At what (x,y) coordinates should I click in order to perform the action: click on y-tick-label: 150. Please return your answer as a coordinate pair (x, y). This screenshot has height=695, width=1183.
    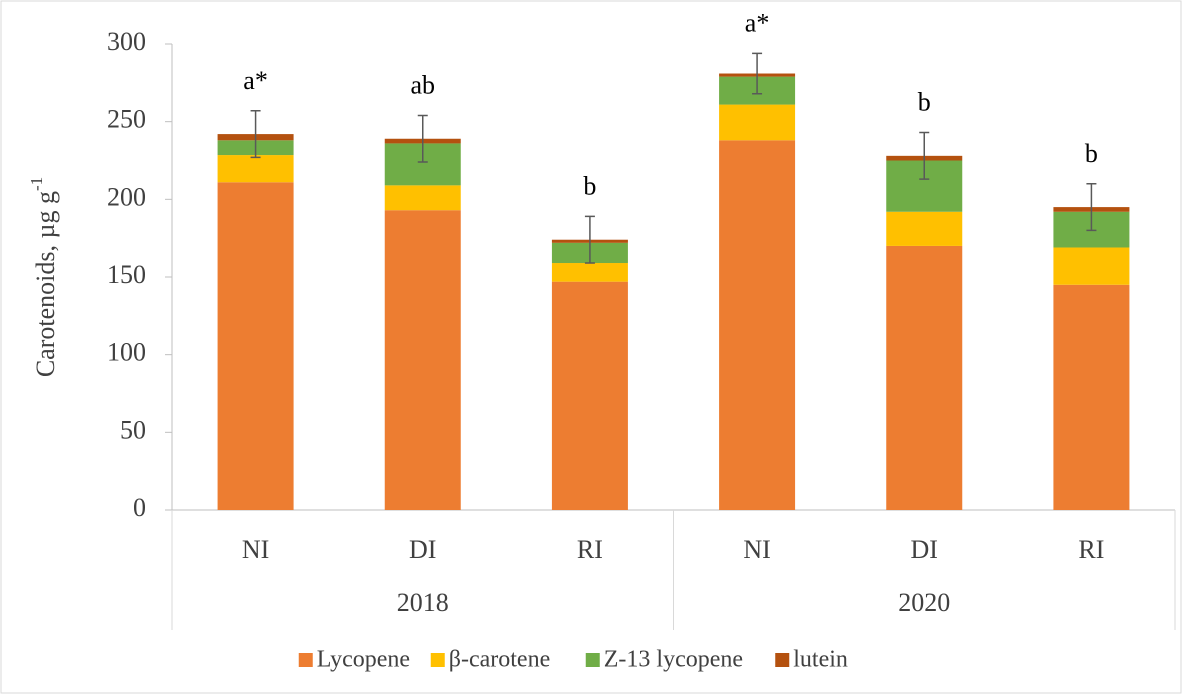
    Looking at the image, I should click on (126, 274).